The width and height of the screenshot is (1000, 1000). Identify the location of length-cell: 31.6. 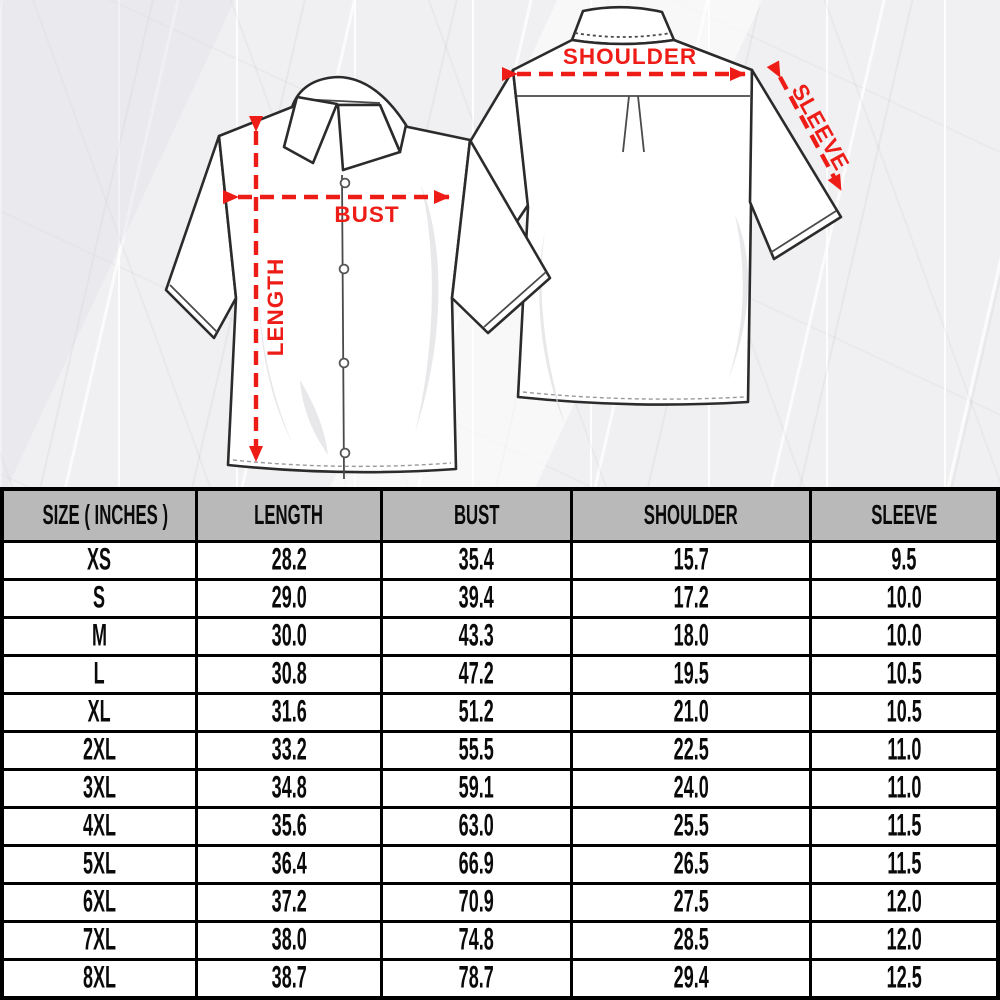
(288, 712).